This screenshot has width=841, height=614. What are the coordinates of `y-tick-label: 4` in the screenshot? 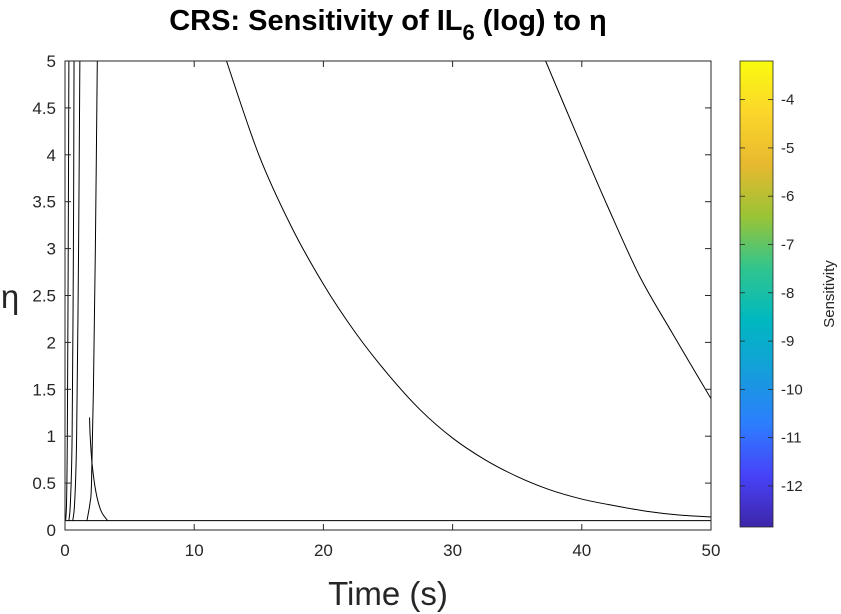 It's located at (51, 155).